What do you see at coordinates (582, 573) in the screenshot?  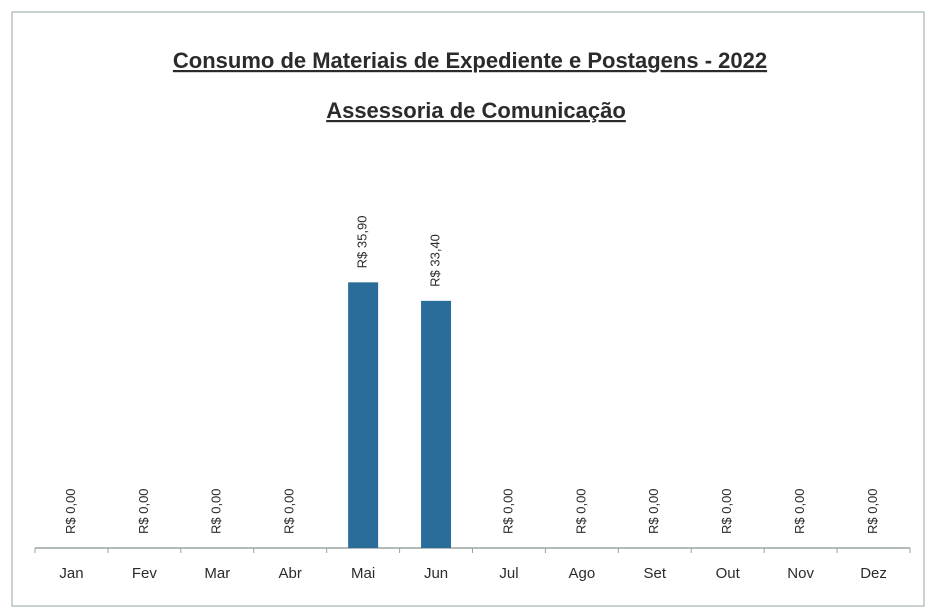 I see `x-tick-label: Ago` at bounding box center [582, 573].